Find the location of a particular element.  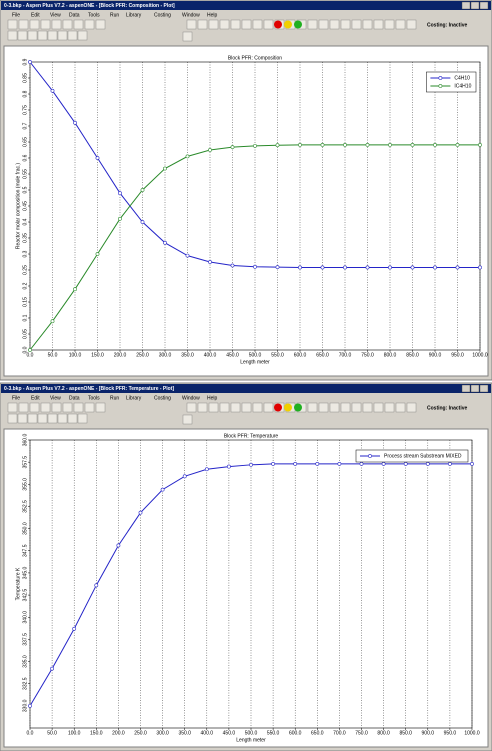

x-tick-label: 800.0 is located at coordinates (383, 733).